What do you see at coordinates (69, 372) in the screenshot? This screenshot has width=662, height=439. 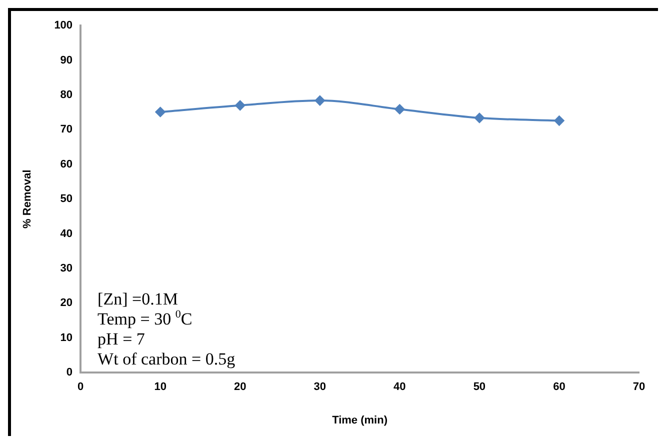 I see `y-tick-label: 0` at bounding box center [69, 372].